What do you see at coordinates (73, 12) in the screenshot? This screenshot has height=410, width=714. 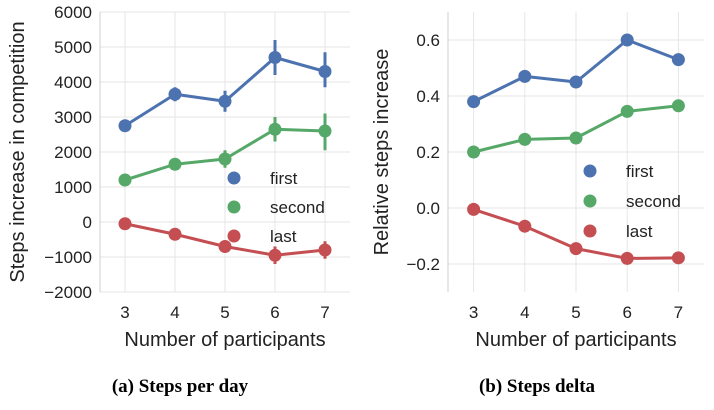 I see `y-tick-label: 6000` at bounding box center [73, 12].